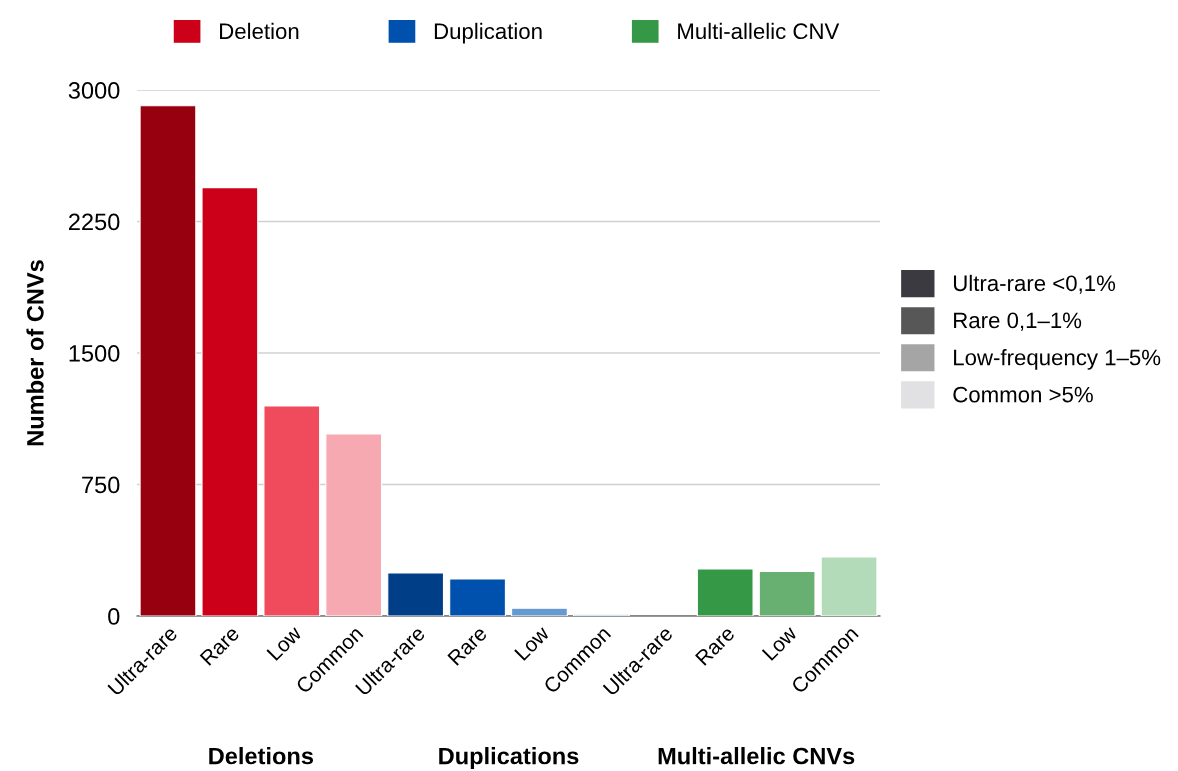 The image size is (1178, 771). What do you see at coordinates (101, 485) in the screenshot?
I see `y-tick-label: 750` at bounding box center [101, 485].